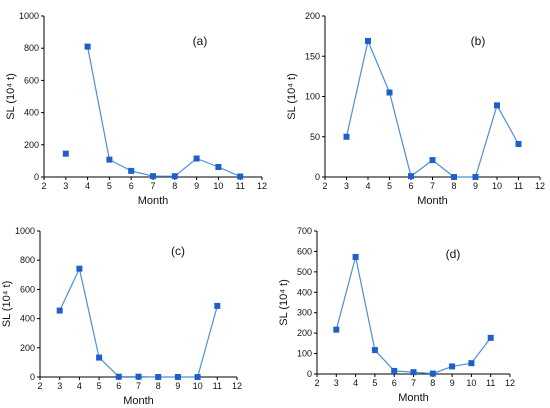  What do you see at coordinates (312, 56) in the screenshot?
I see `y-tick-label: 150` at bounding box center [312, 56].